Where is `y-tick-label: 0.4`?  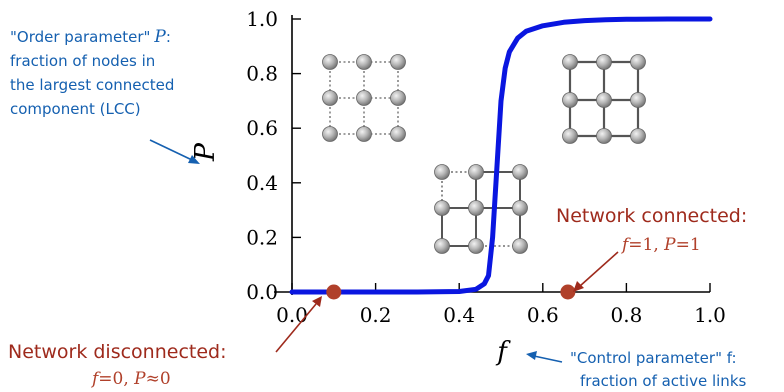 y-tick-label: 0.4 is located at coordinates (262, 183).